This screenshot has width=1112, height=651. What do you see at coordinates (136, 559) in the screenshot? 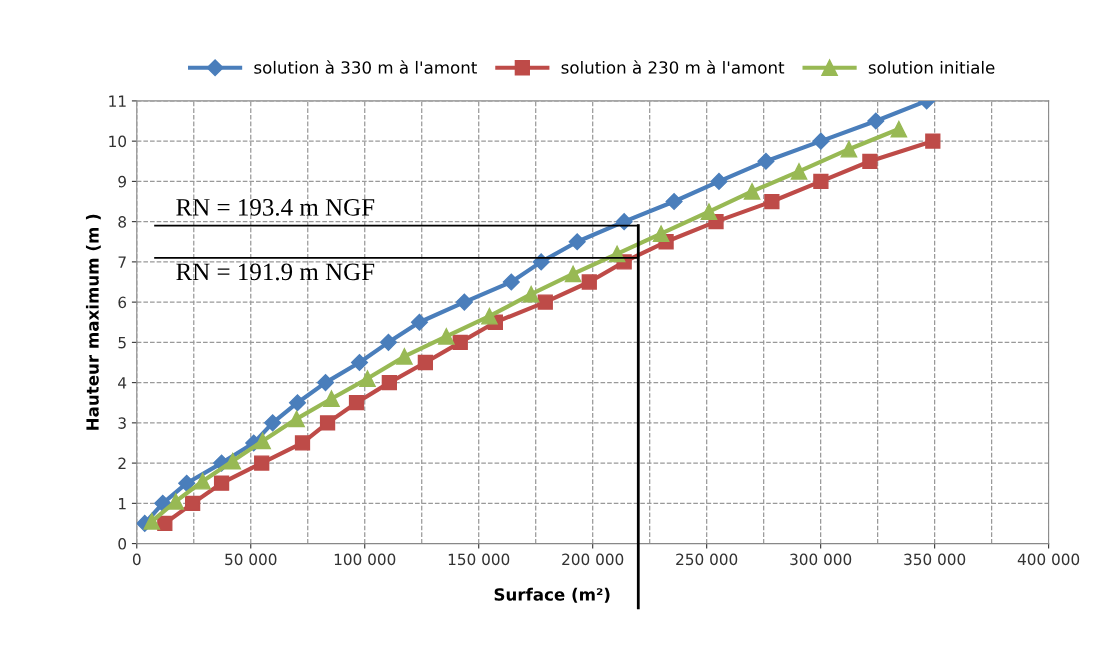
I see `x-tick-label: 0` at bounding box center [136, 559].